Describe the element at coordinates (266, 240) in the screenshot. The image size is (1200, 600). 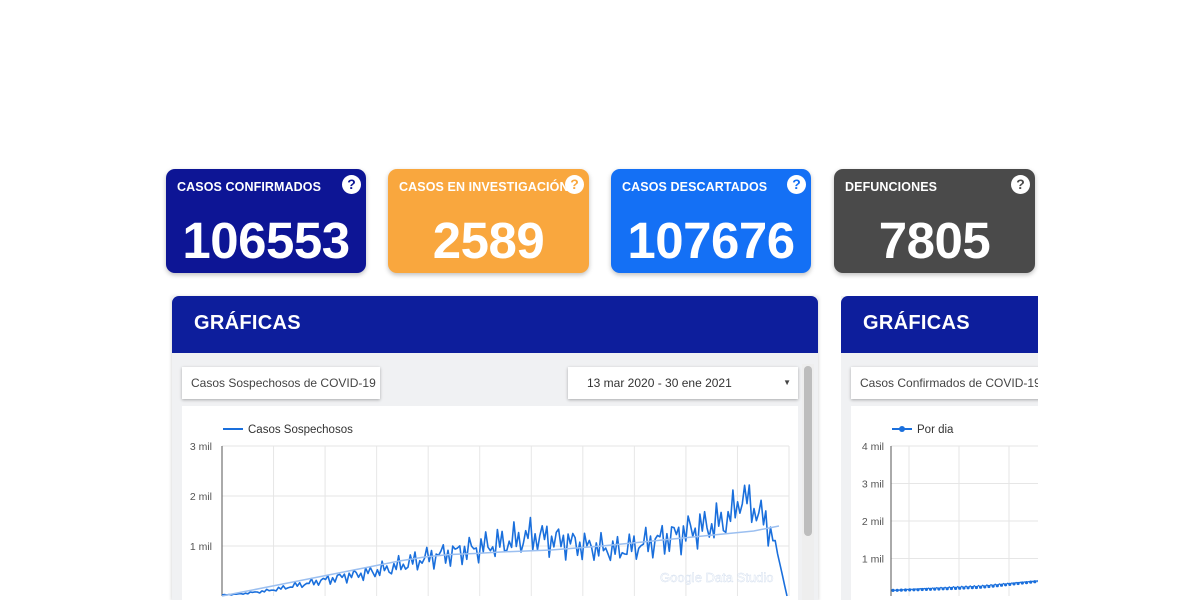
I see `confirmed-cases-value: 106553` at that location.